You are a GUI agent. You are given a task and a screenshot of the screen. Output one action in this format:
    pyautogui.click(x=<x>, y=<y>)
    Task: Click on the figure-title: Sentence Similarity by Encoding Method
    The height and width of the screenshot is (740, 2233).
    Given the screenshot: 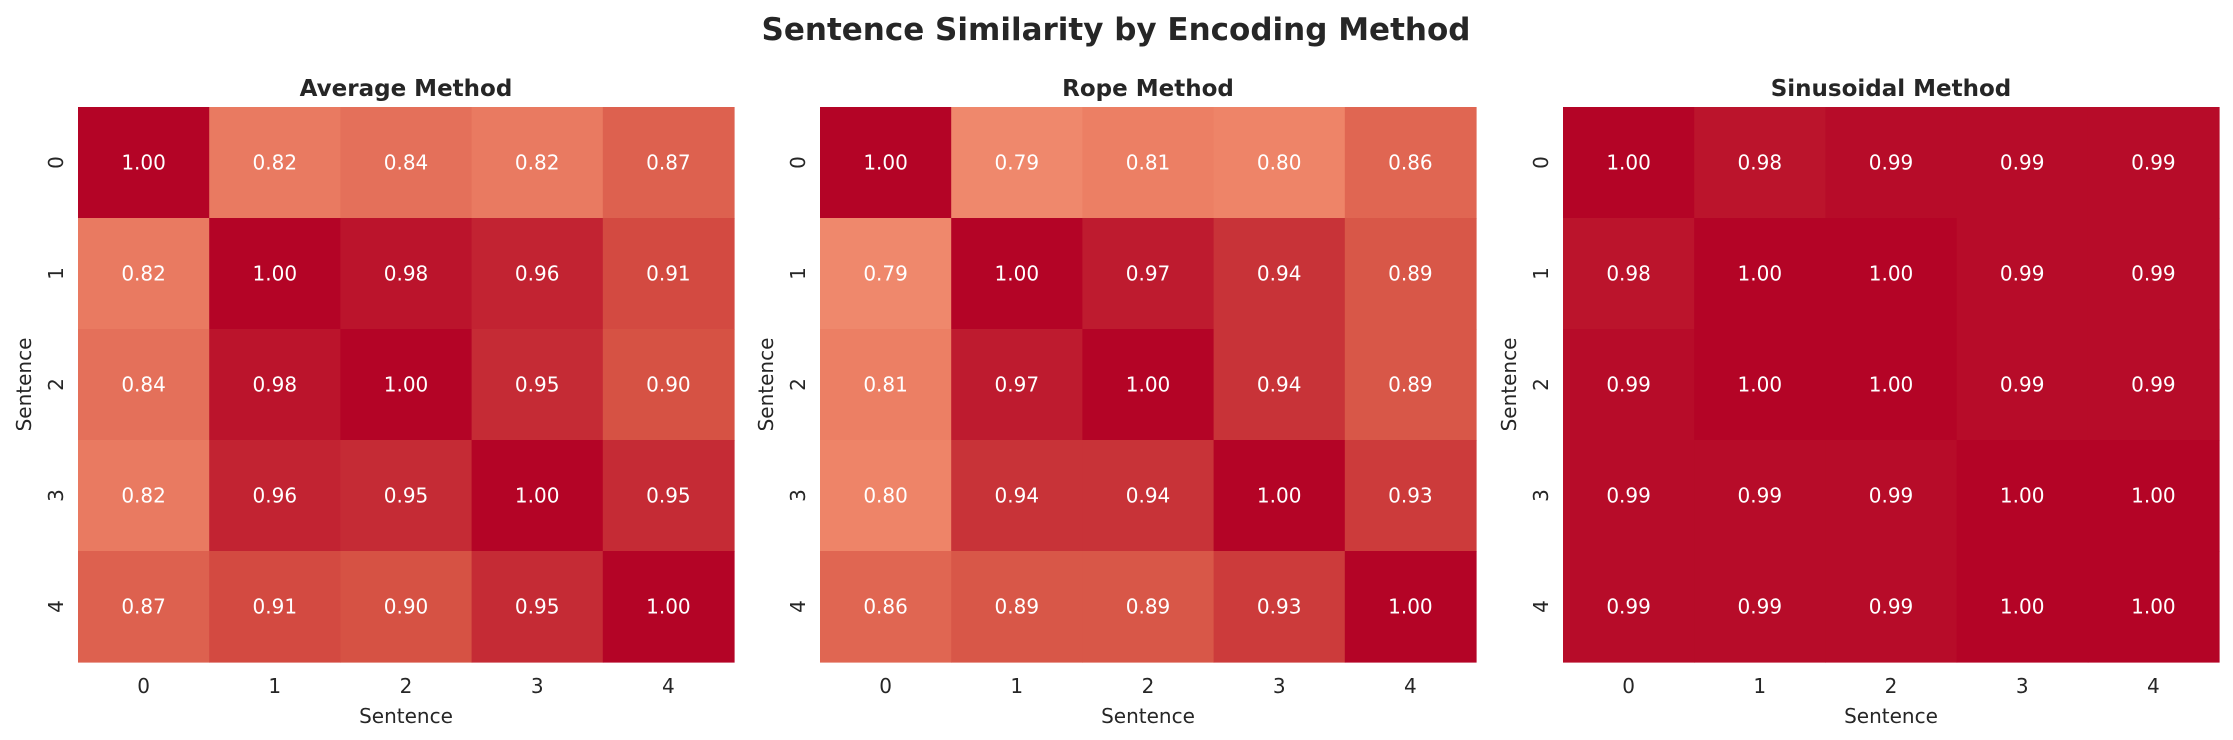 What is the action you would take?
    pyautogui.click(x=1116, y=30)
    